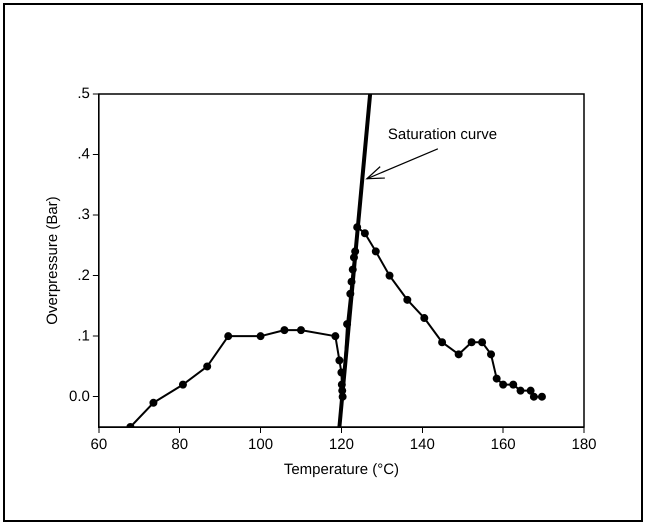 This screenshot has height=525, width=646. What do you see at coordinates (342, 469) in the screenshot?
I see `x-axis-title: Temperature (°C)` at bounding box center [342, 469].